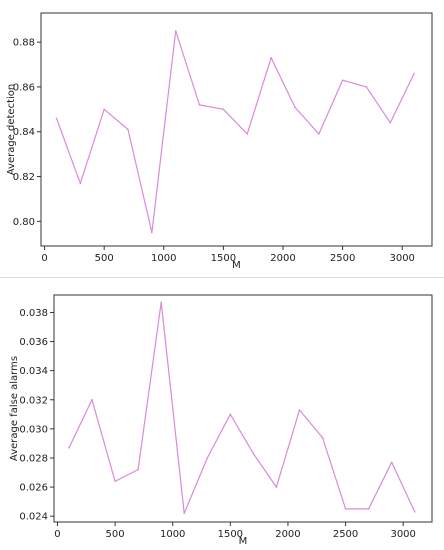 Image resolution: width=444 pixels, height=550 pixels. Describe the element at coordinates (33, 429) in the screenshot. I see `chart2-y-tick-label: 0.030` at that location.